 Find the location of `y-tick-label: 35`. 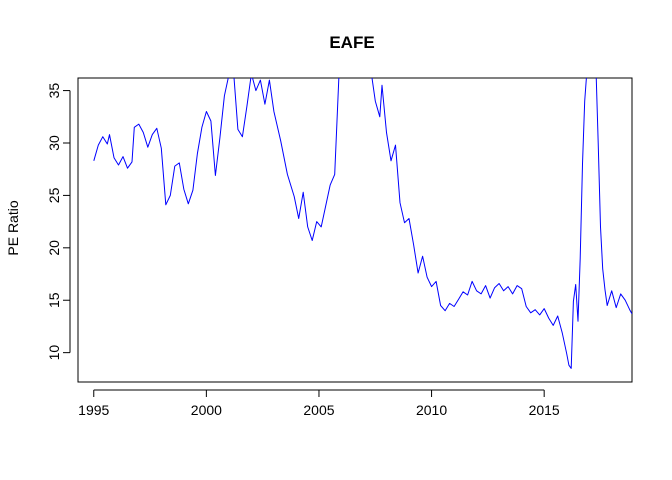

y-tick-label: 35 is located at coordinates (54, 91).